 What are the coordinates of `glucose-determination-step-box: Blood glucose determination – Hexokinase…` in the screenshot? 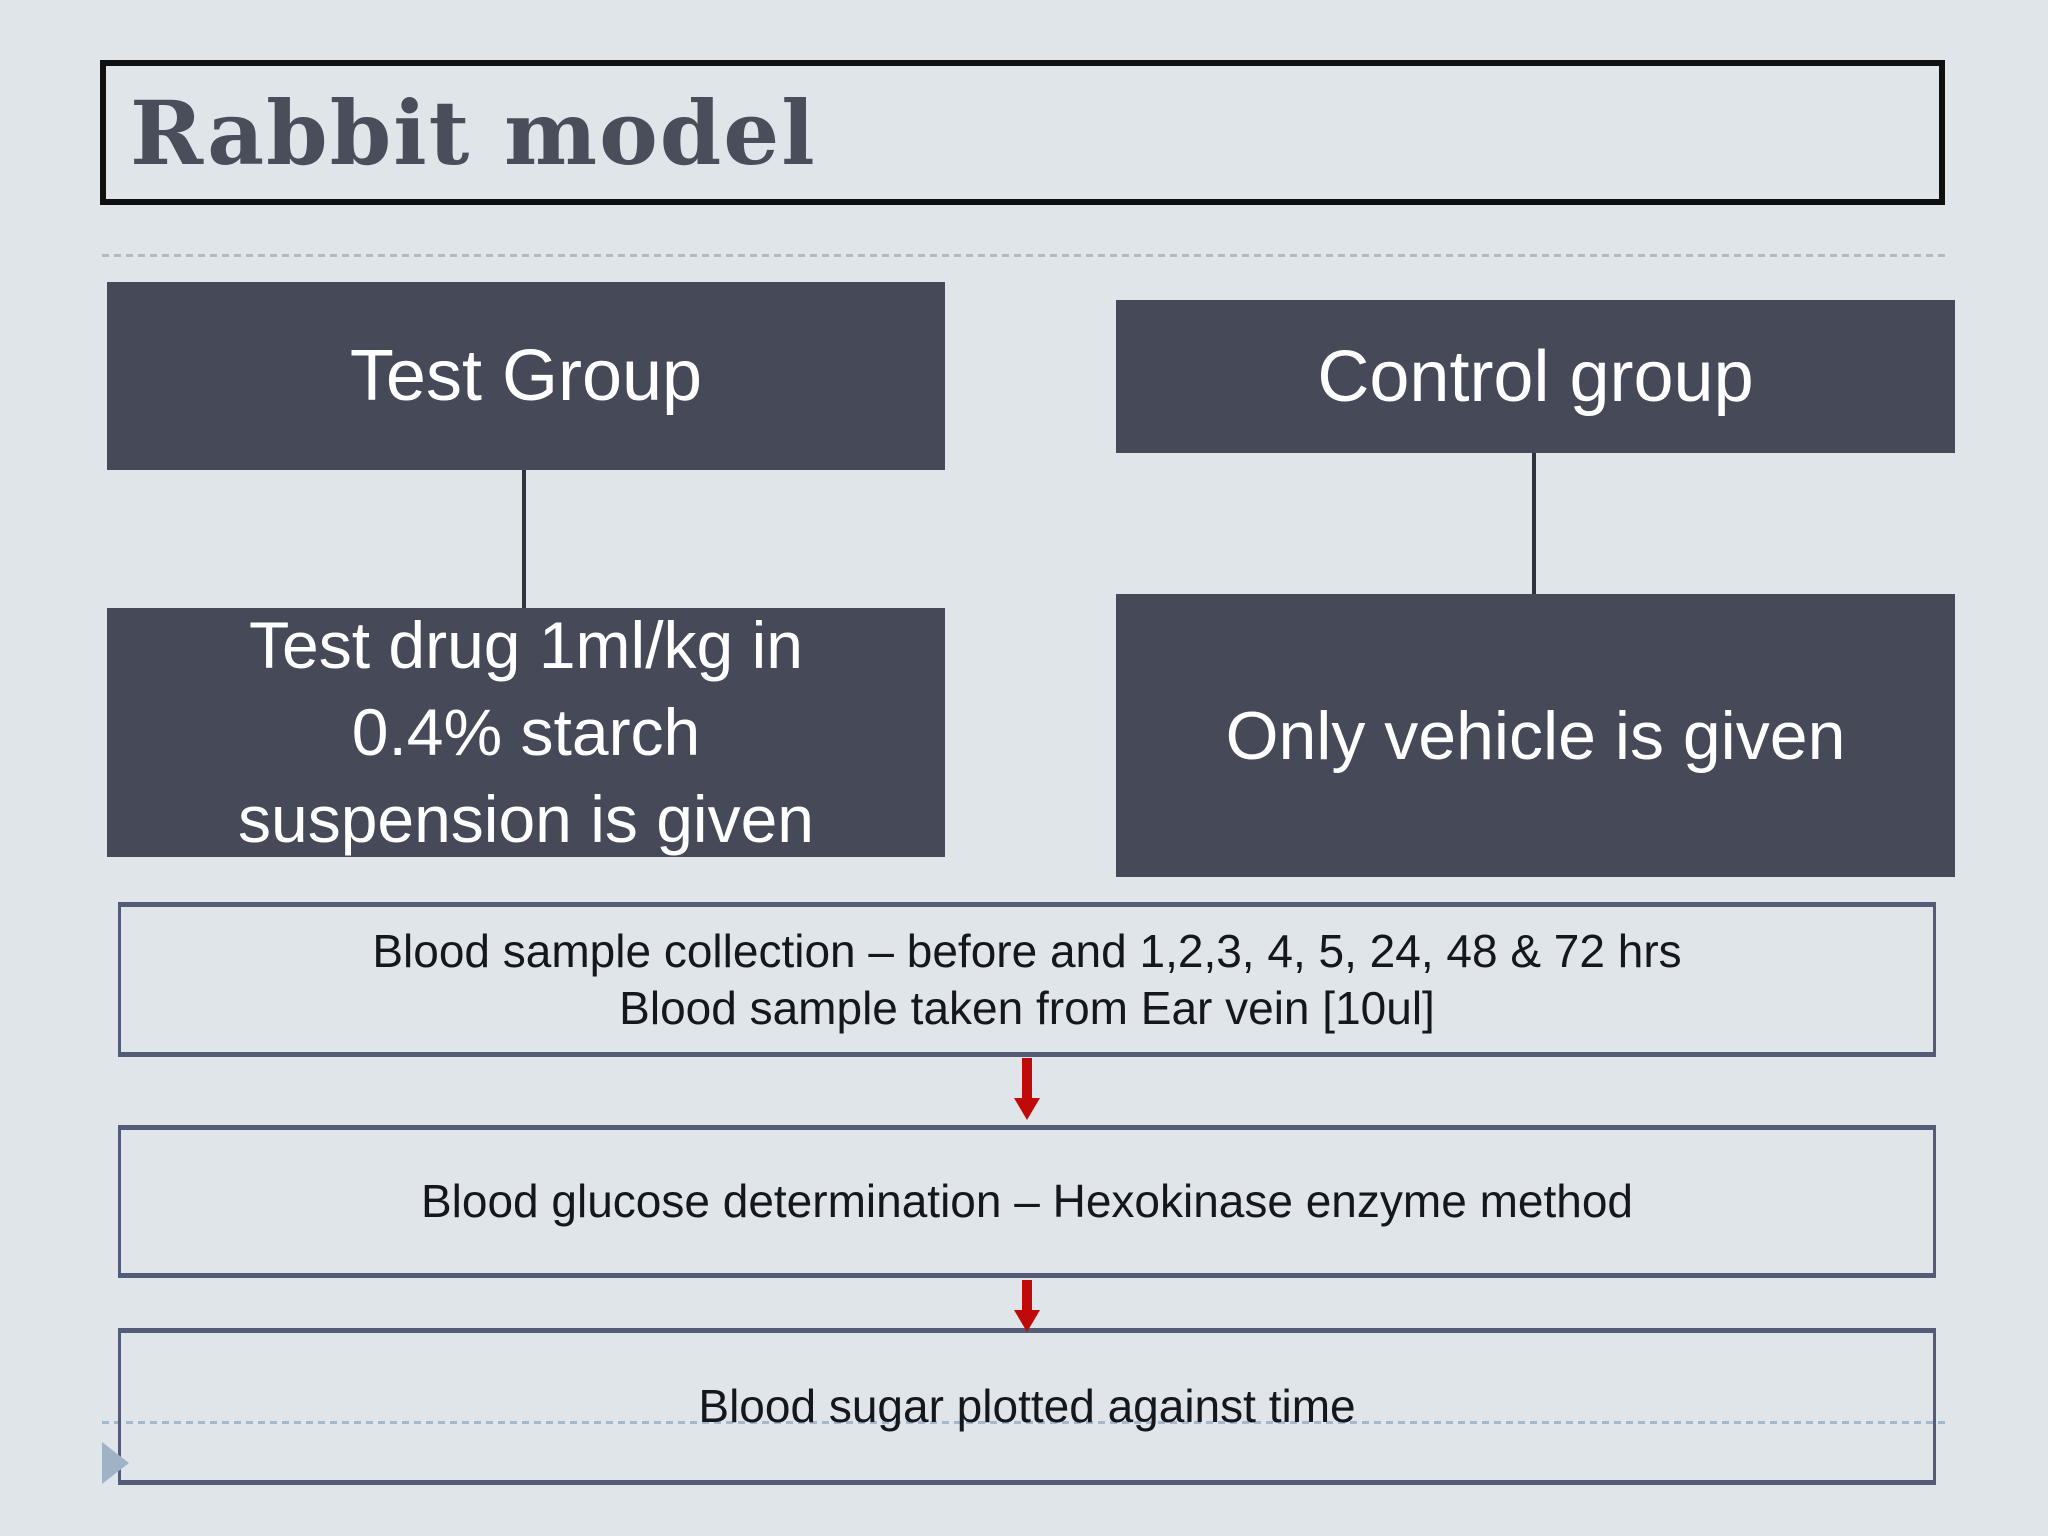 It's located at (1027, 1201).